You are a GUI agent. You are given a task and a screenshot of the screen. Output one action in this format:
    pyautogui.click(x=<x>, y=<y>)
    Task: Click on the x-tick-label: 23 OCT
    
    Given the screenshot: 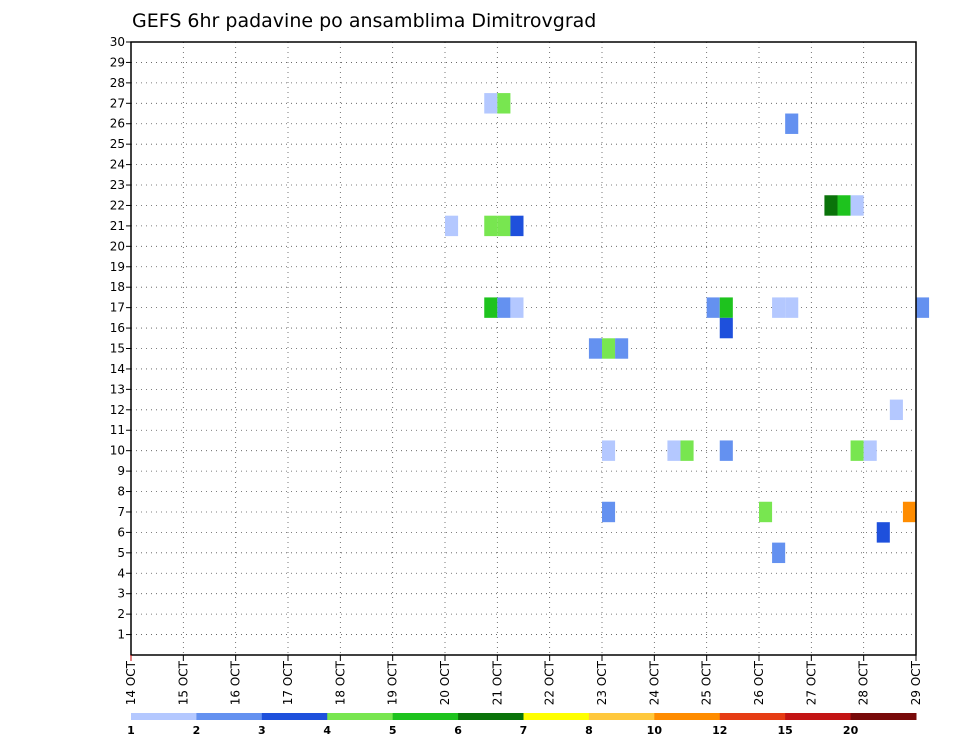 What is the action you would take?
    pyautogui.click(x=602, y=682)
    